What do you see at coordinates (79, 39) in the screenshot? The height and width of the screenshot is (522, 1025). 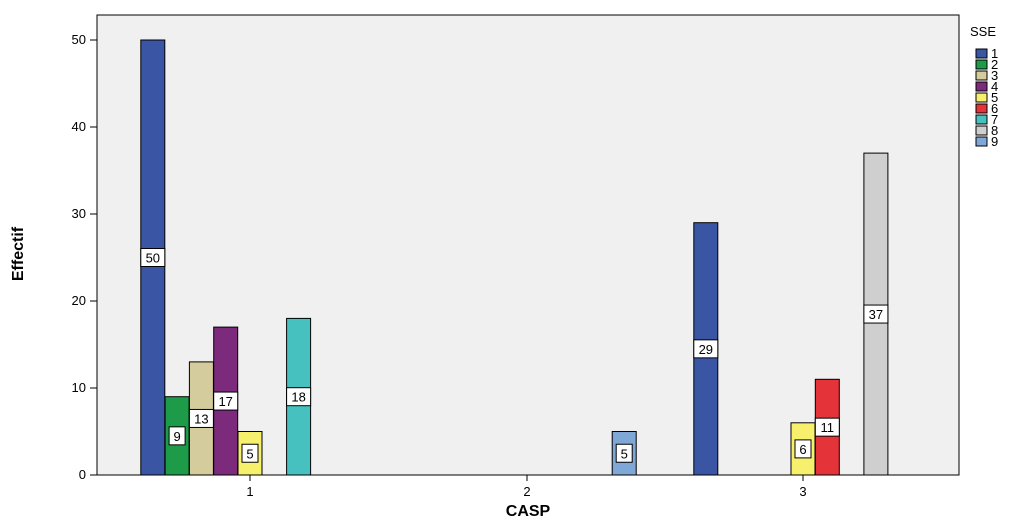 I see `y-tick-label: 50` at bounding box center [79, 39].